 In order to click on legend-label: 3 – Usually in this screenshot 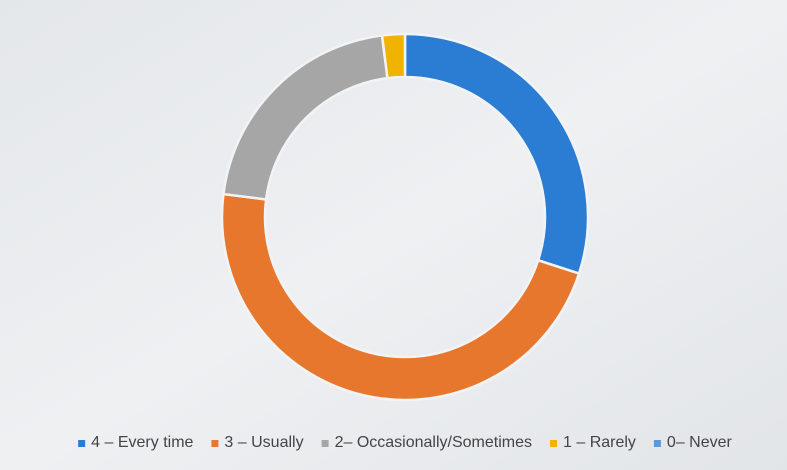, I will do `click(263, 442)`.